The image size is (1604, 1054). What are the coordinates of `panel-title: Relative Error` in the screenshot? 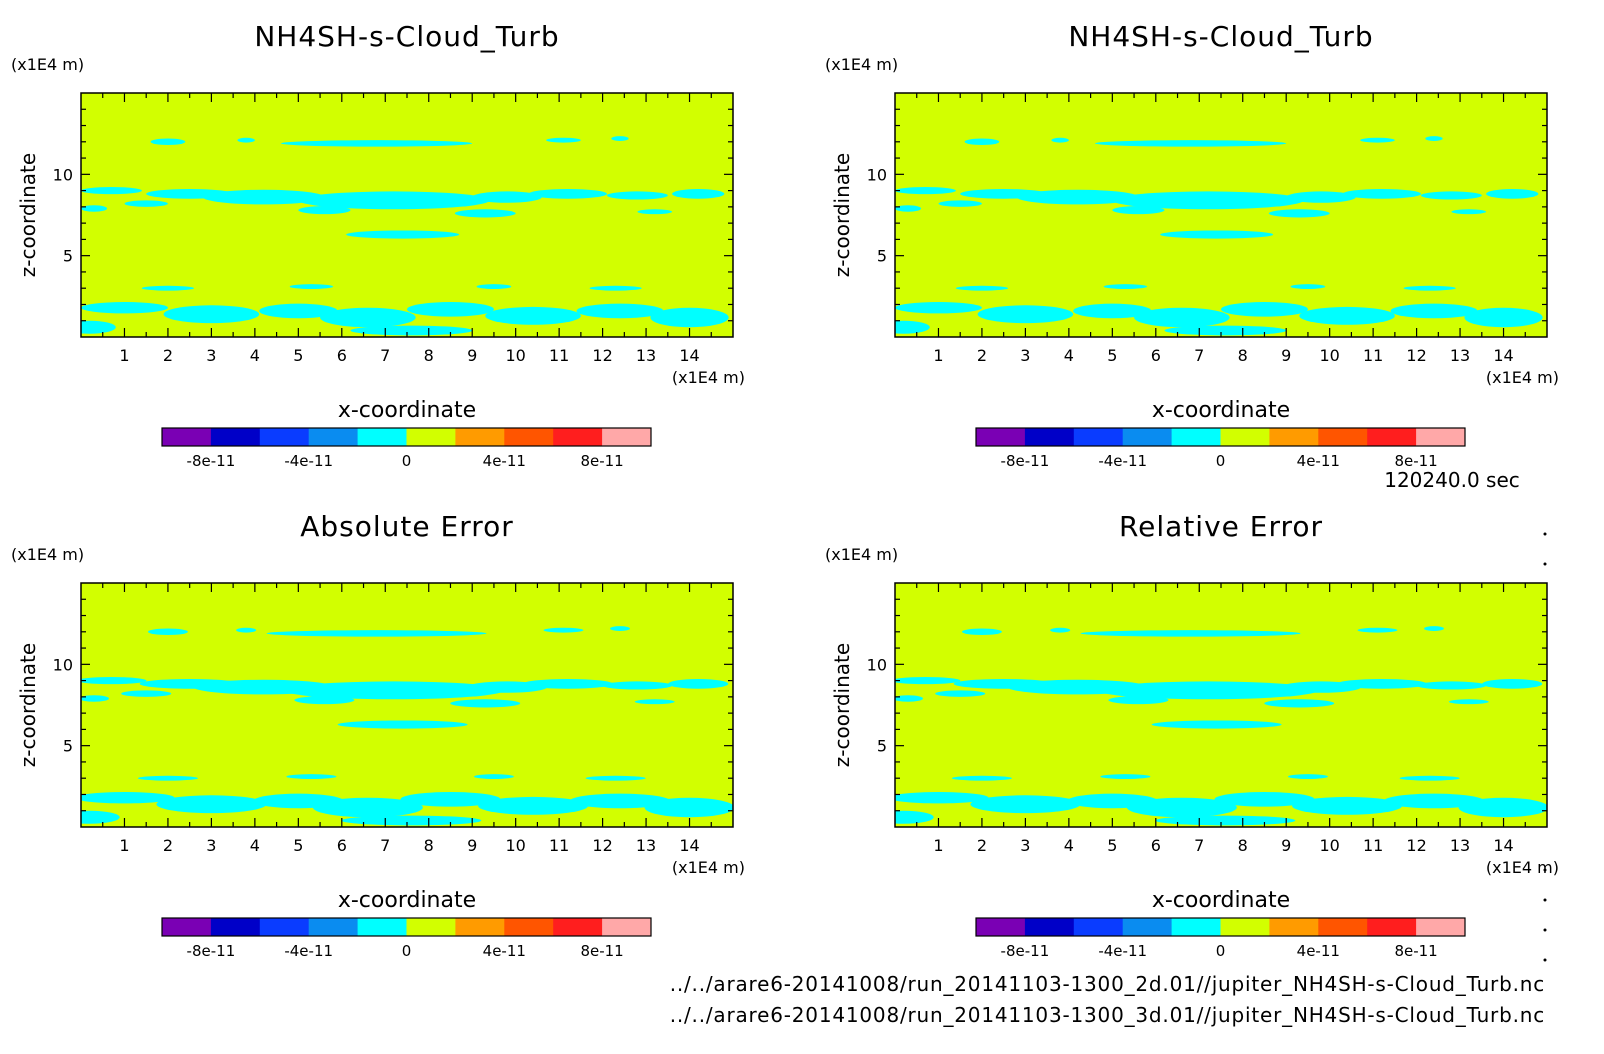 It's located at (1221, 526).